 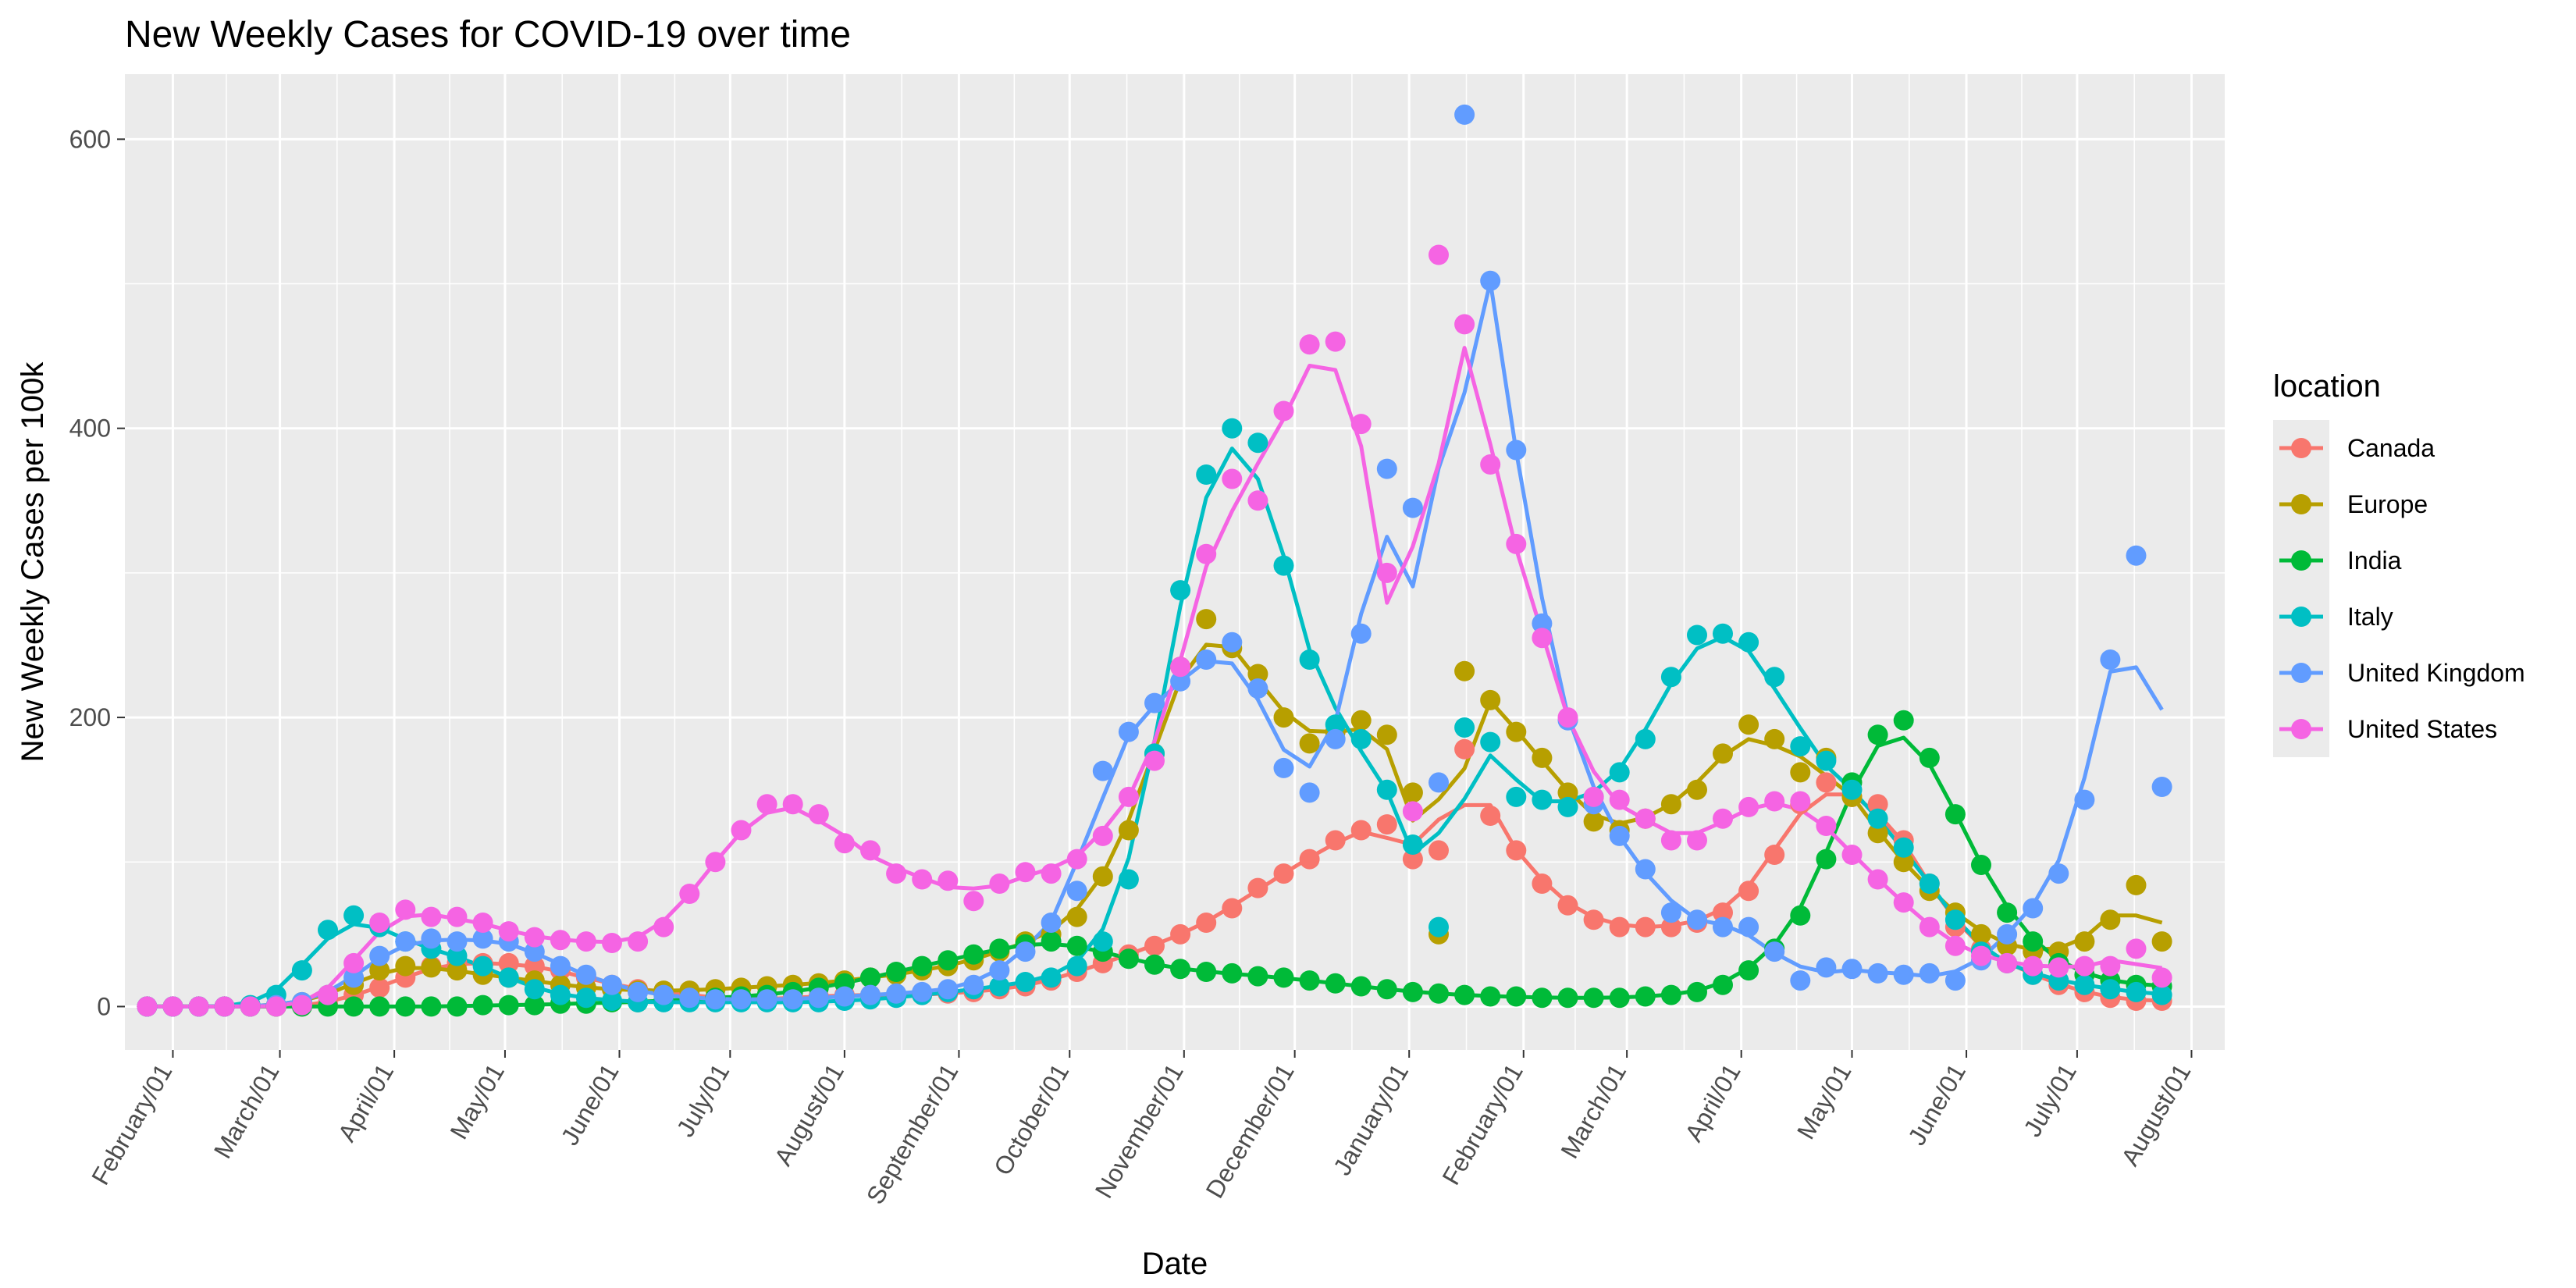 What do you see at coordinates (1593, 1111) in the screenshot?
I see `x-tick-label: March/01` at bounding box center [1593, 1111].